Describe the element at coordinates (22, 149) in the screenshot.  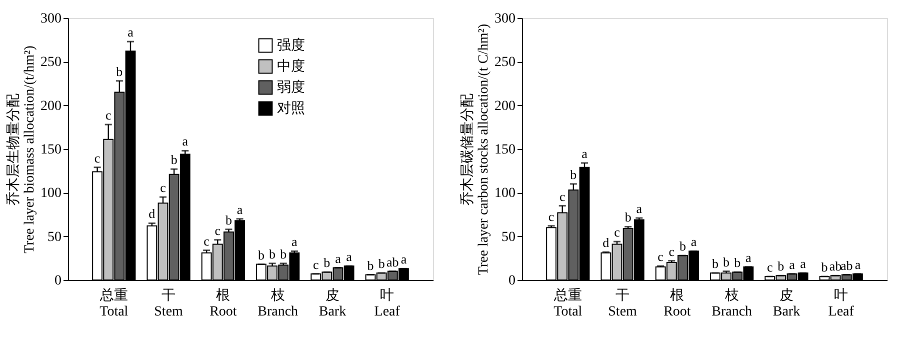
I see `y-axis-title: 乔木层生物量分配 Tree layer biomass allocation/(t/hm²)` at that location.